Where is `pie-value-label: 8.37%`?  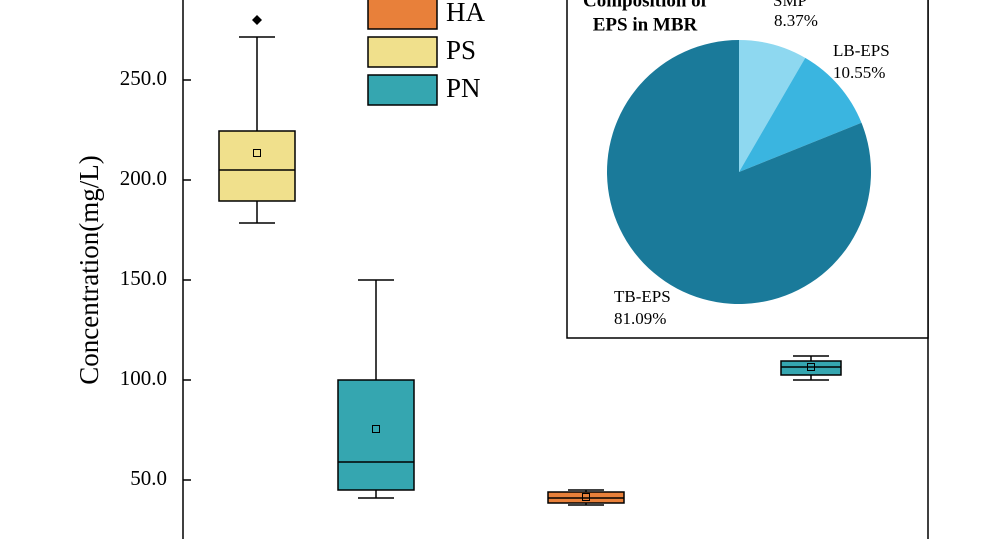 pie-value-label: 8.37% is located at coordinates (796, 20).